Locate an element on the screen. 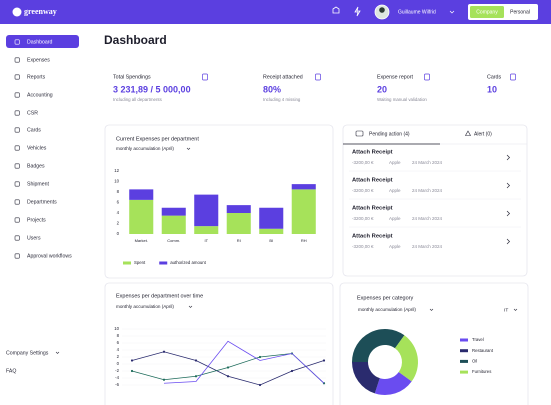 Image resolution: width=551 pixels, height=405 pixels. nav-item: Shipment is located at coordinates (38, 184).